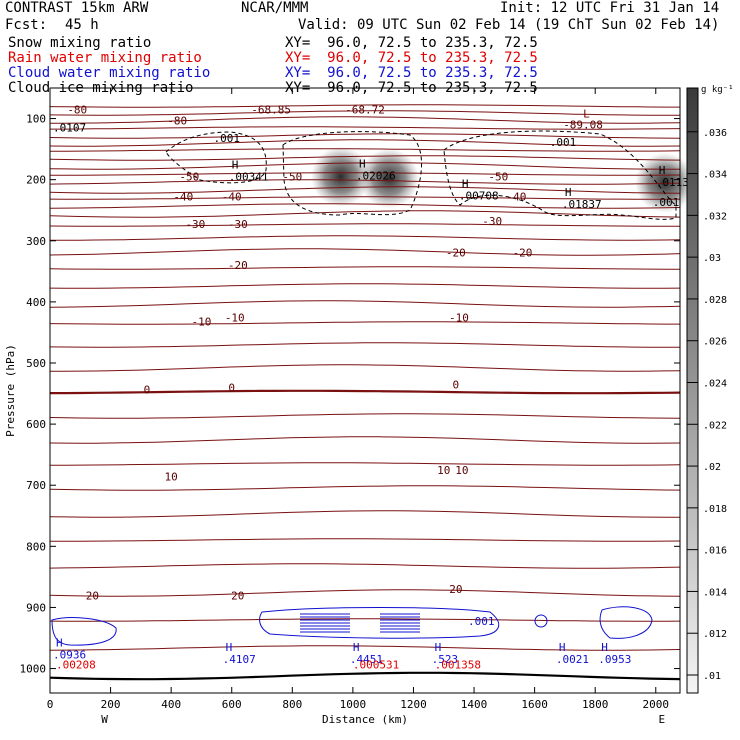 Image resolution: width=740 pixels, height=740 pixels. I want to click on extremum-value-11: .0953, so click(614, 659).